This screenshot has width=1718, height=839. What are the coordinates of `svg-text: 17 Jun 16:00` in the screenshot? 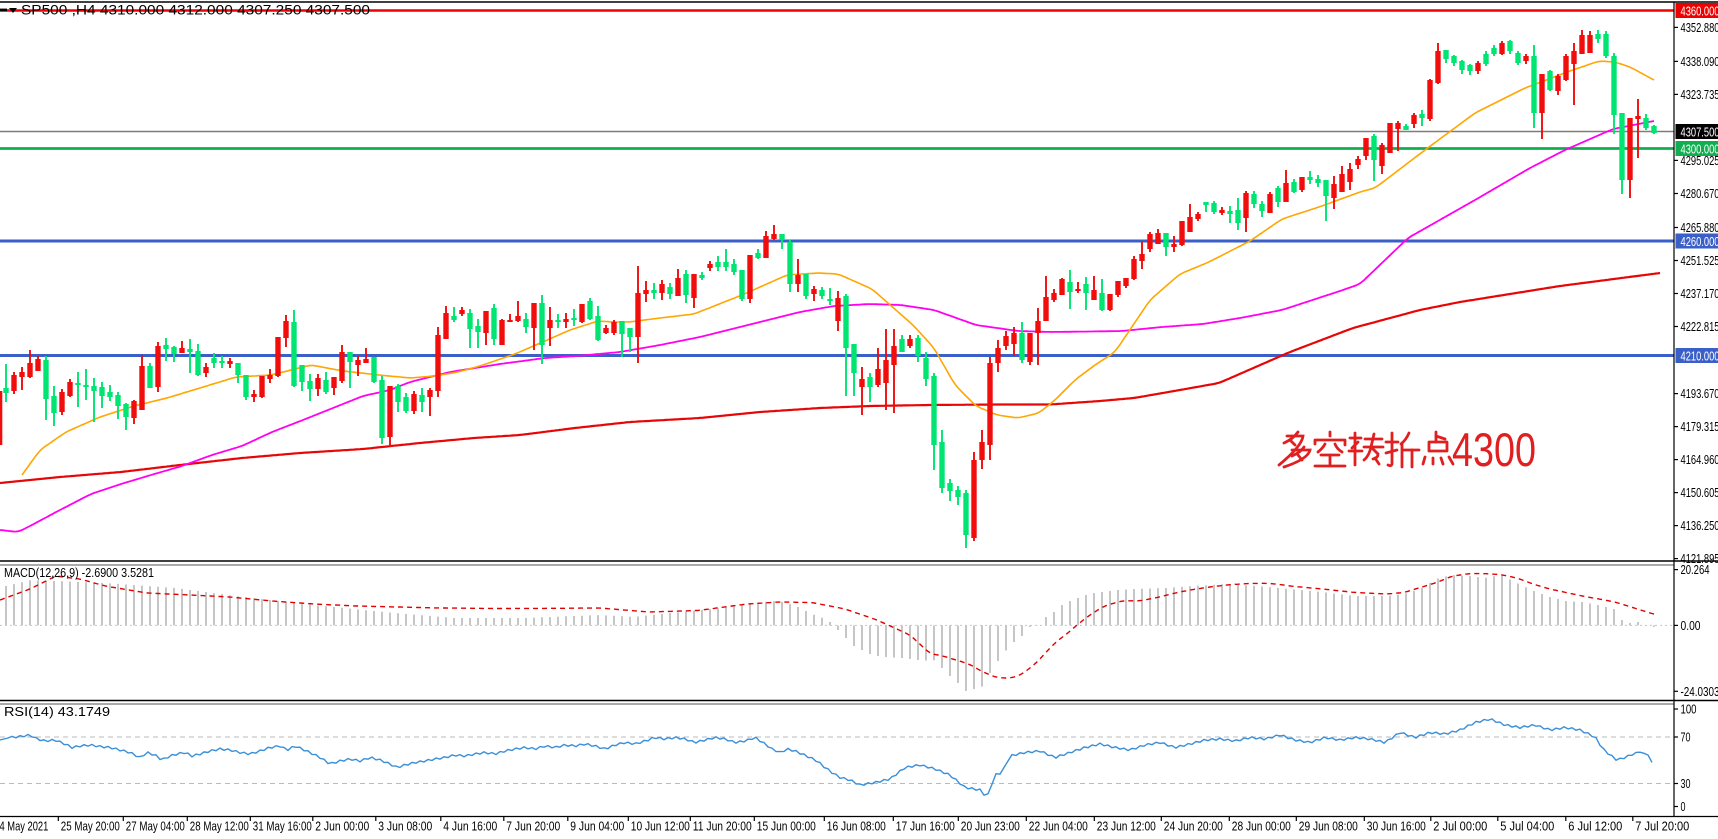 It's located at (925, 826).